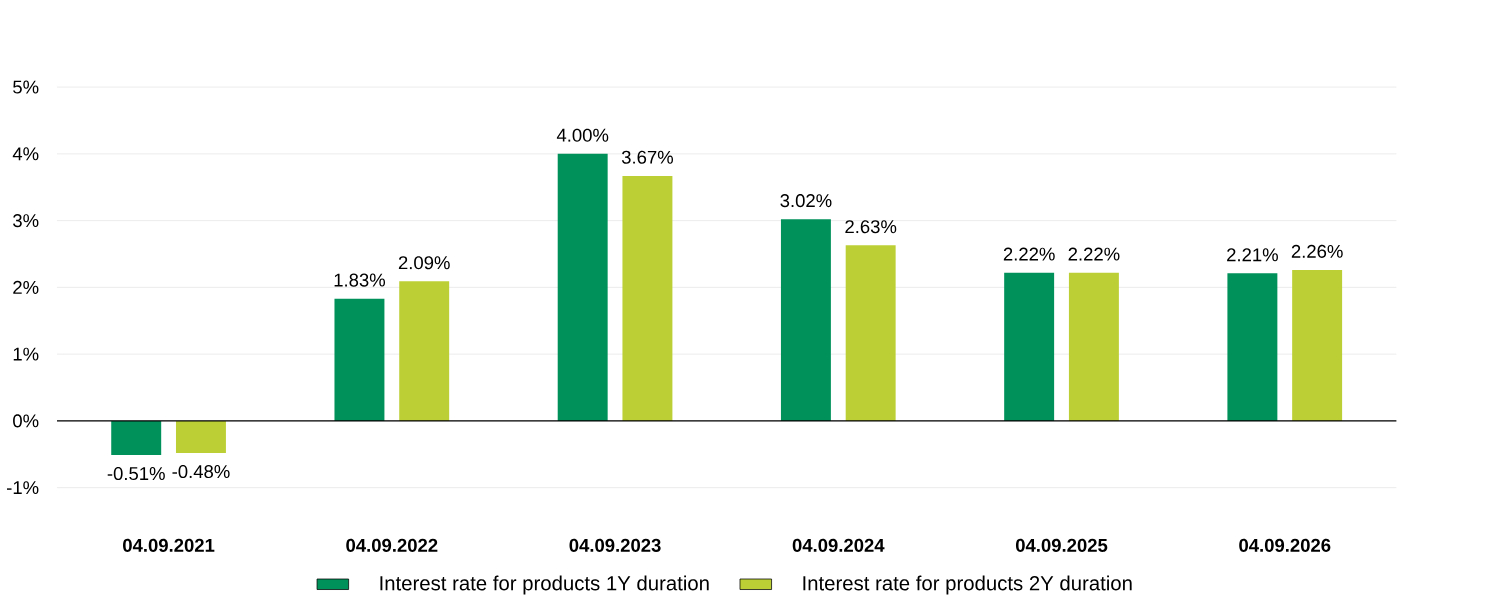 This screenshot has height=600, width=1508. I want to click on y-tick-label: 4%, so click(25, 154).